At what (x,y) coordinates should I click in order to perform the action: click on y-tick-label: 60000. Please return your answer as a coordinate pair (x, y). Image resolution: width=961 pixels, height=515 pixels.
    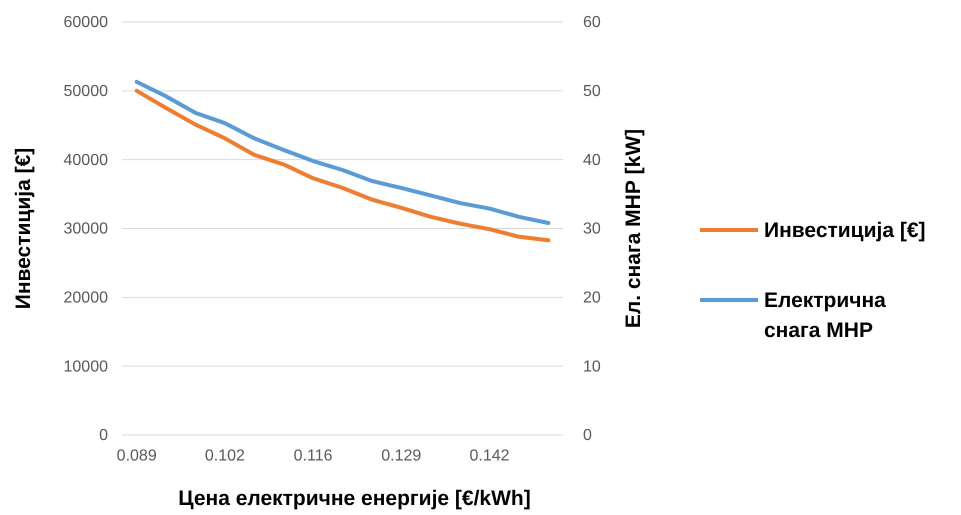
    Looking at the image, I should click on (86, 23).